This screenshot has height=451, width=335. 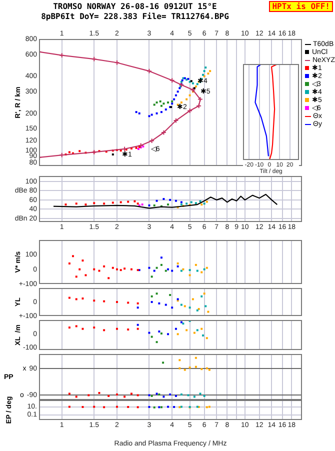 What do you see at coordinates (135, 16) in the screenshot?
I see `chart-subtitle: 8pBP6It DoY= 228.383 File= TR112764.BPG` at bounding box center [135, 16].